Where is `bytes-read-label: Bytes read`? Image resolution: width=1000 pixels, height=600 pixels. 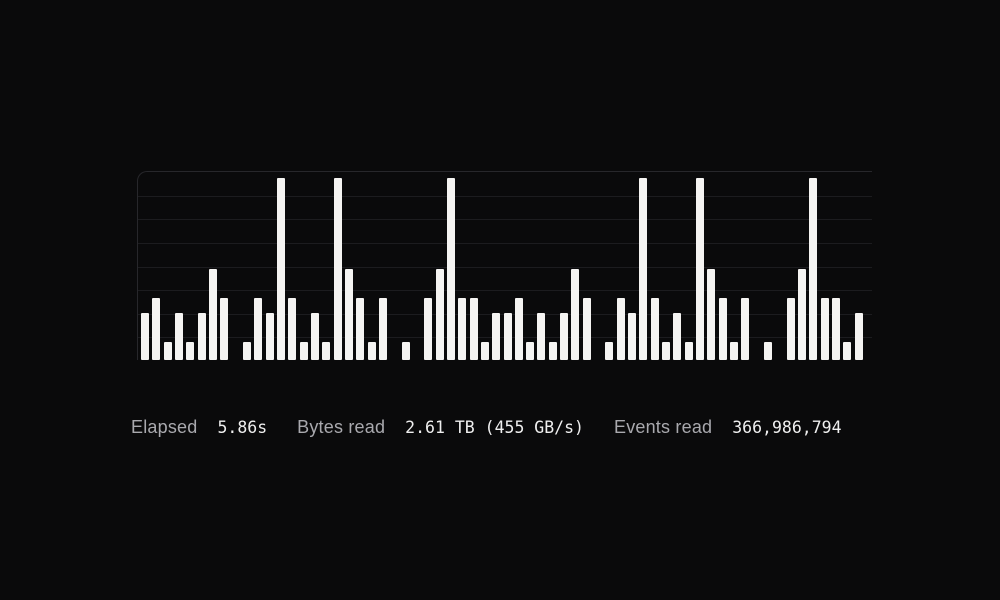 bytes-read-label: Bytes read is located at coordinates (341, 427).